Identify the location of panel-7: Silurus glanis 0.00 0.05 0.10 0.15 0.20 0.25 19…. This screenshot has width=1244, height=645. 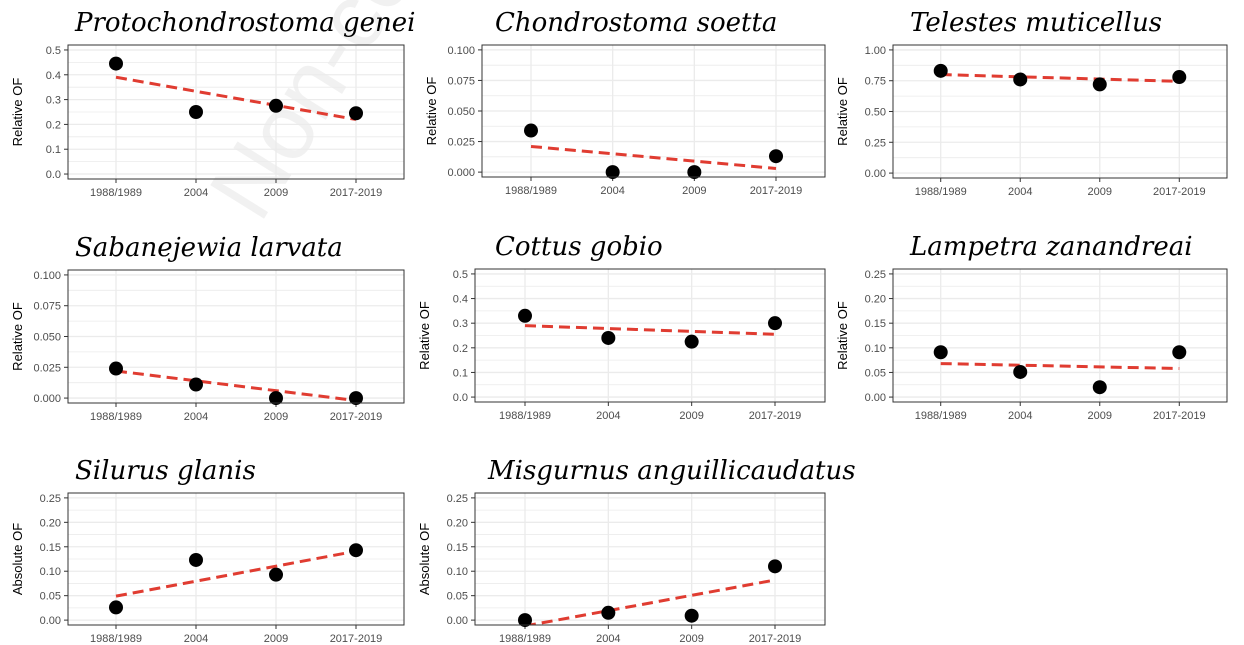
(207, 550).